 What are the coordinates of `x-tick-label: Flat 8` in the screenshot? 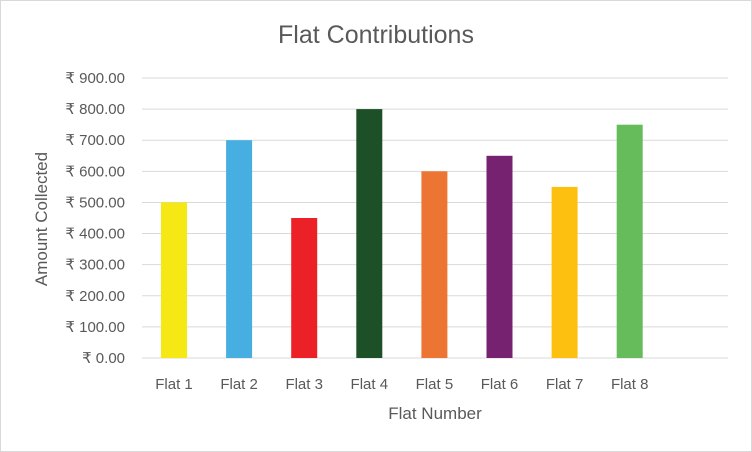 It's located at (630, 384).